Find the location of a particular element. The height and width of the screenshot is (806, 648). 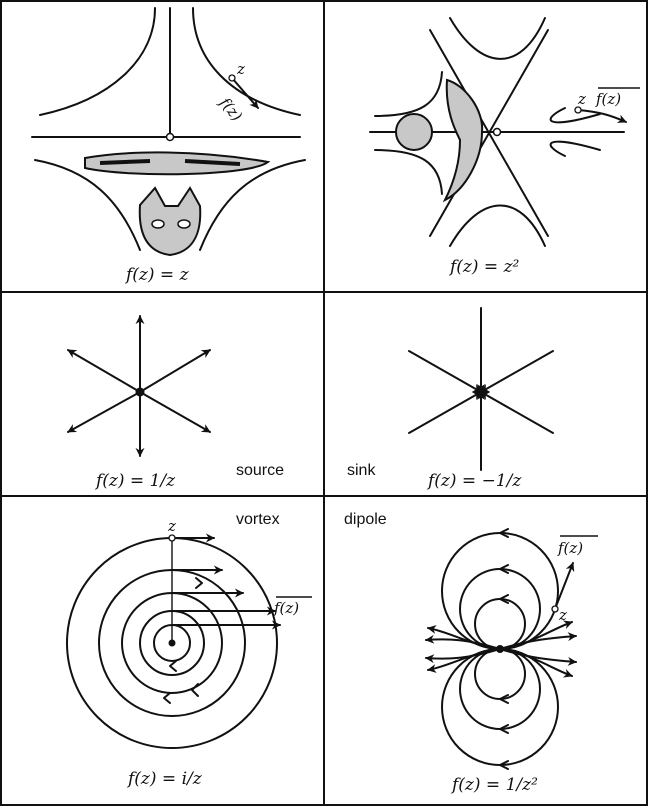

dipole-point-label: z is located at coordinates (562, 615).